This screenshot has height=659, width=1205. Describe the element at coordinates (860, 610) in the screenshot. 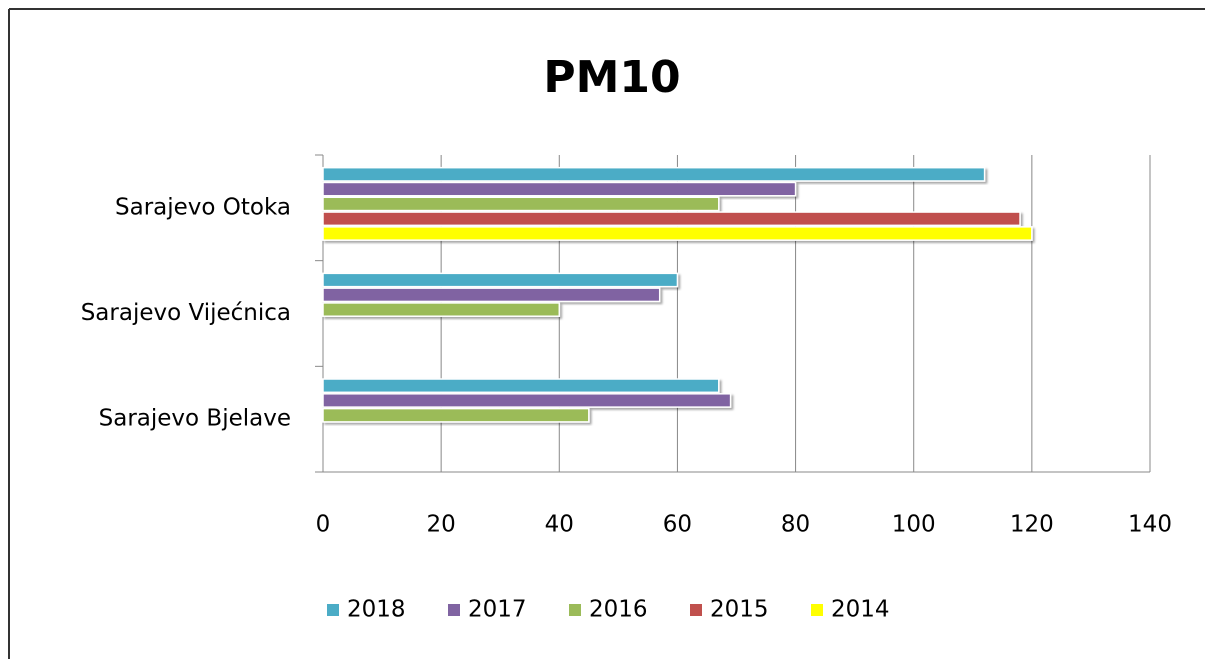

I see `legend-label: 2014` at that location.